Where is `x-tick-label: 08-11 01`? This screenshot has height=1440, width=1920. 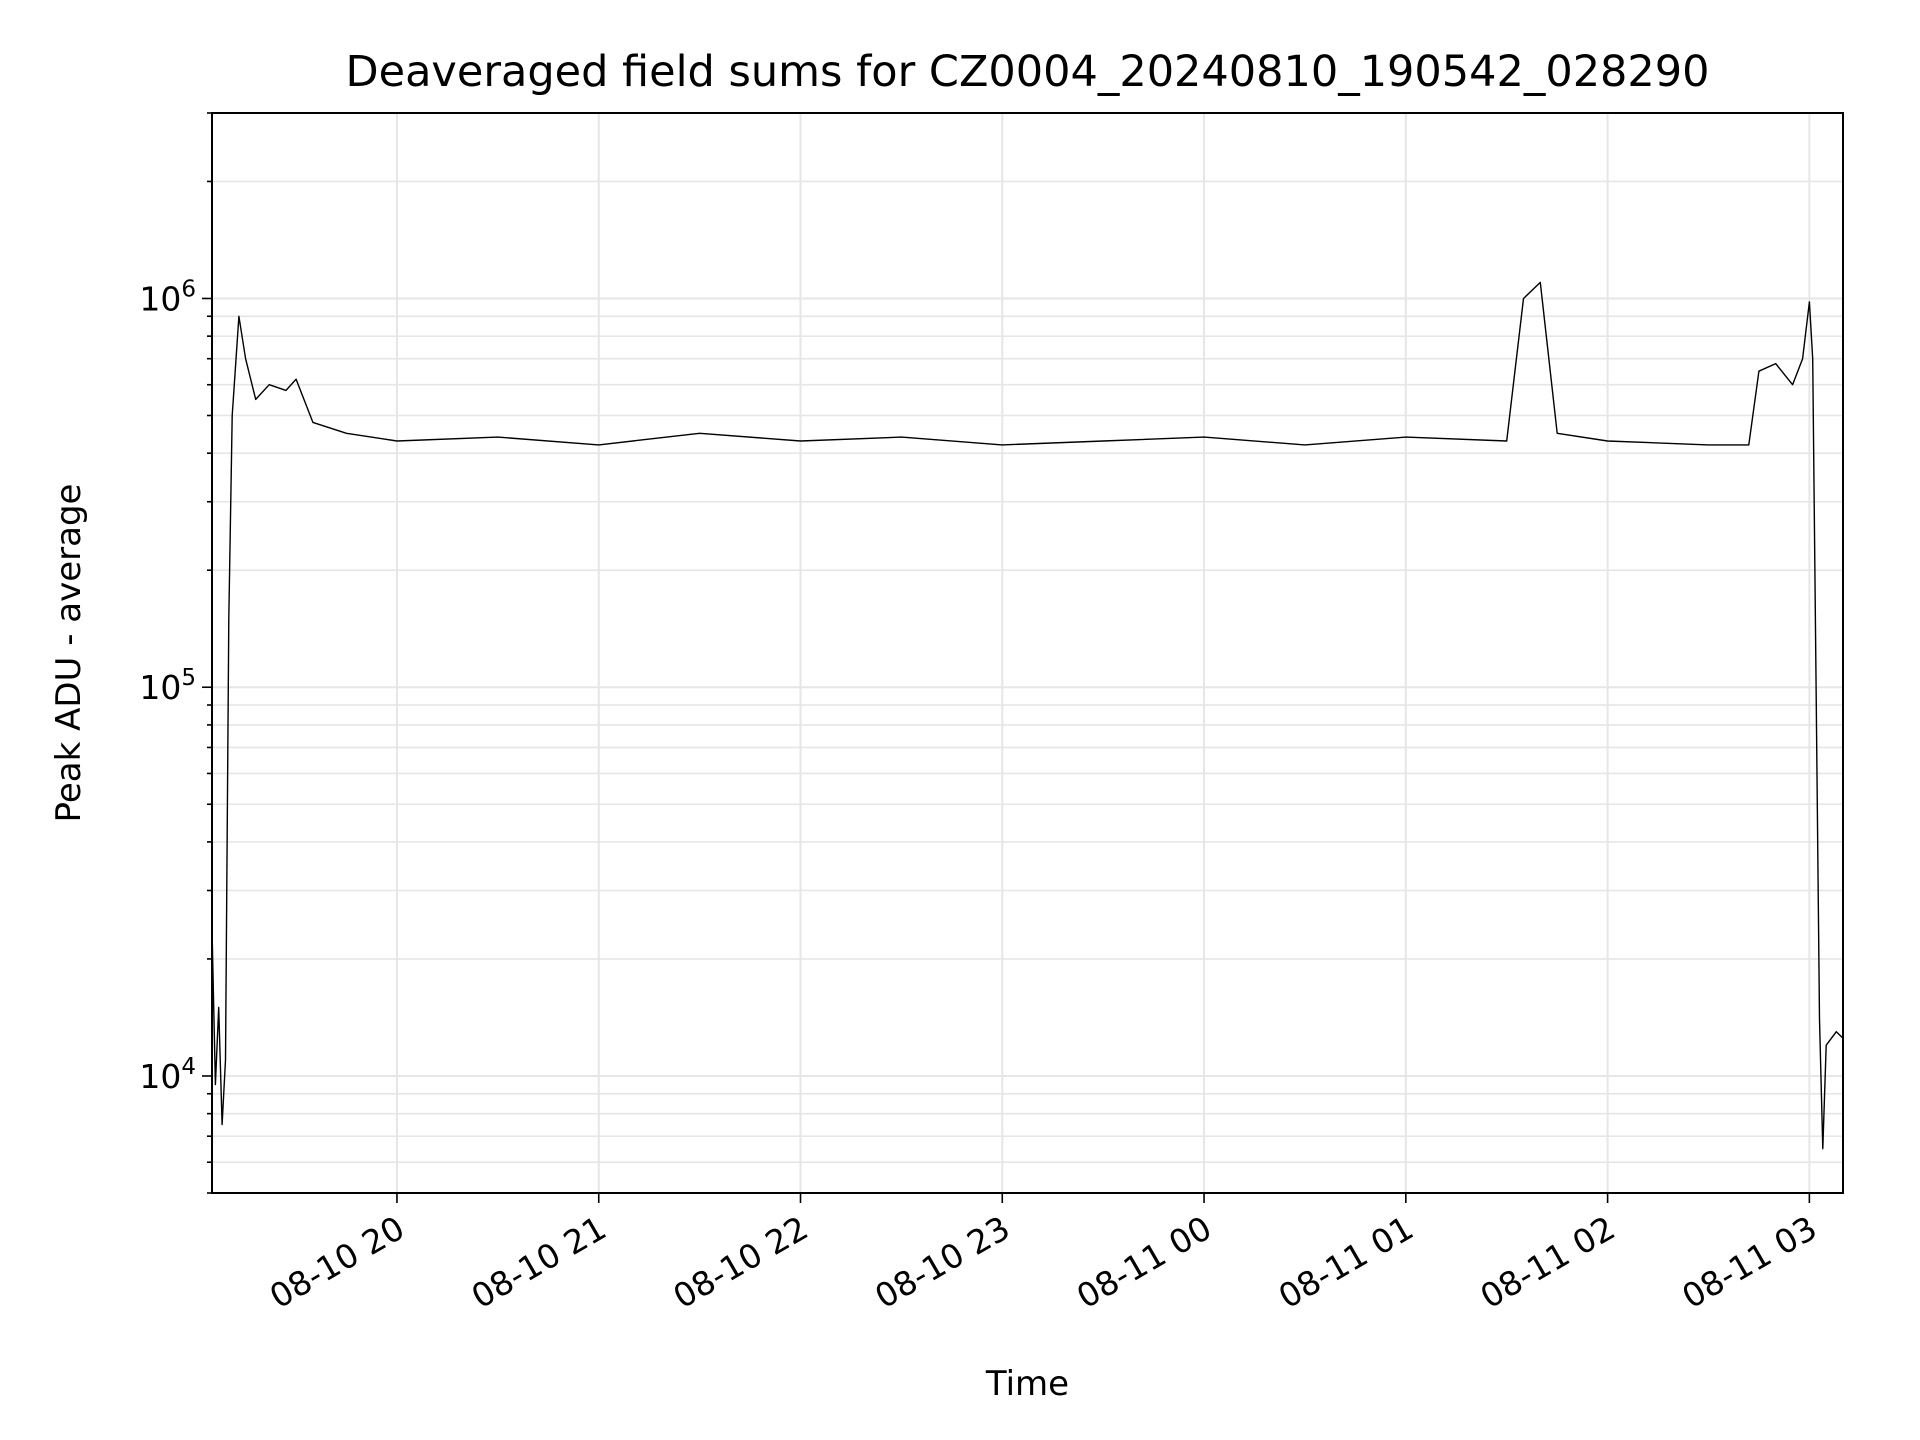 x-tick-label: 08-11 01 is located at coordinates (1346, 1262).